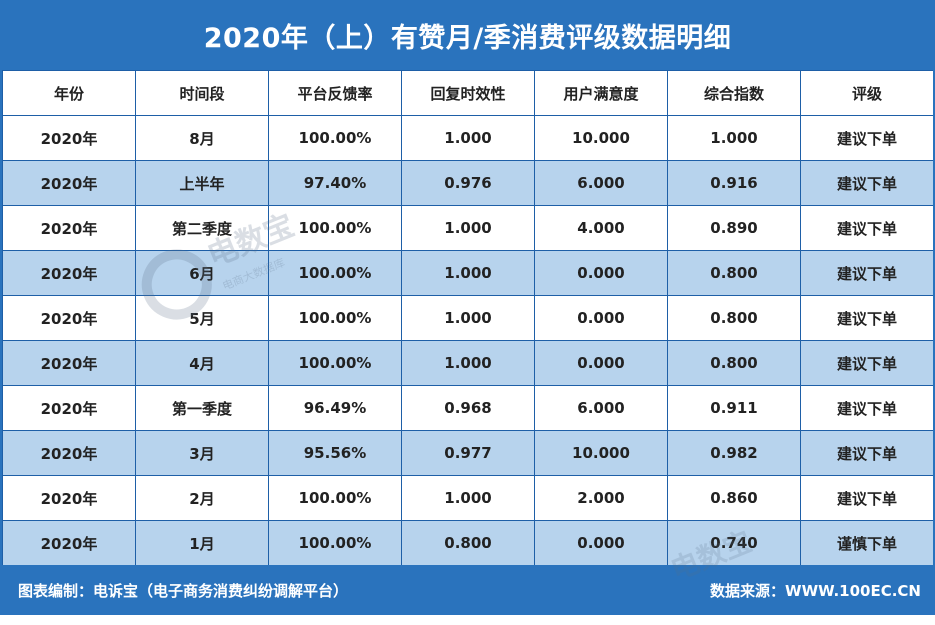 The width and height of the screenshot is (935, 625). What do you see at coordinates (202, 542) in the screenshot?
I see `cell-period: 1月` at bounding box center [202, 542].